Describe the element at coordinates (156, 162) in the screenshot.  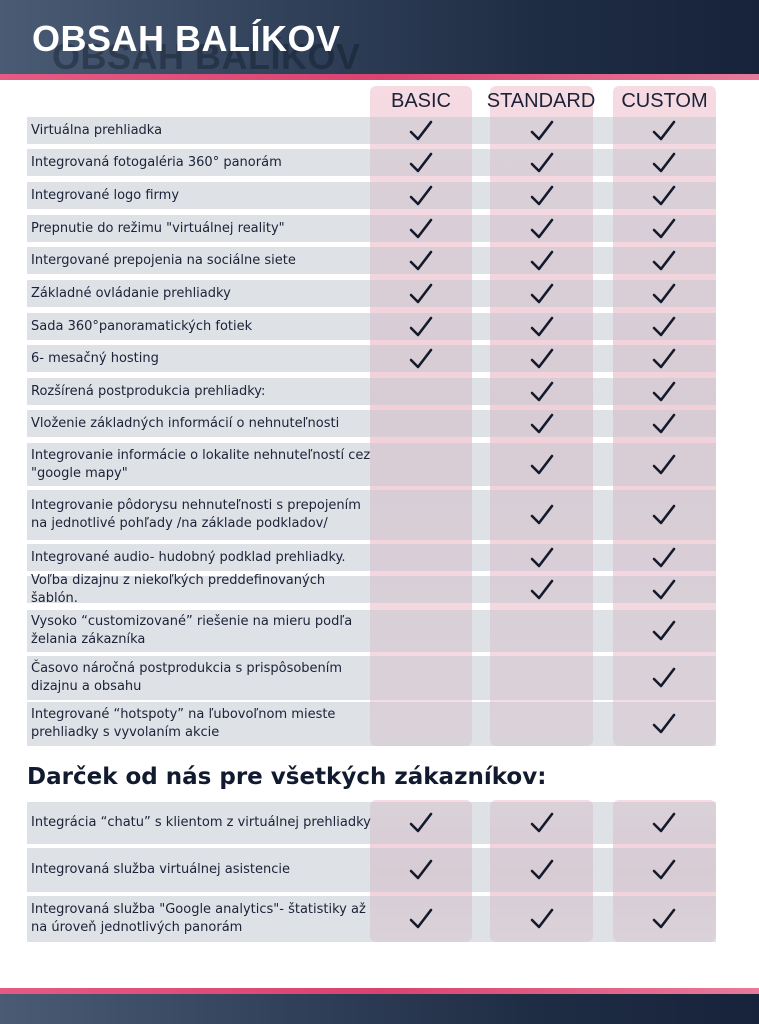
I see `feature-label: Integrovaná fotogaléria 360° panorám` at that location.